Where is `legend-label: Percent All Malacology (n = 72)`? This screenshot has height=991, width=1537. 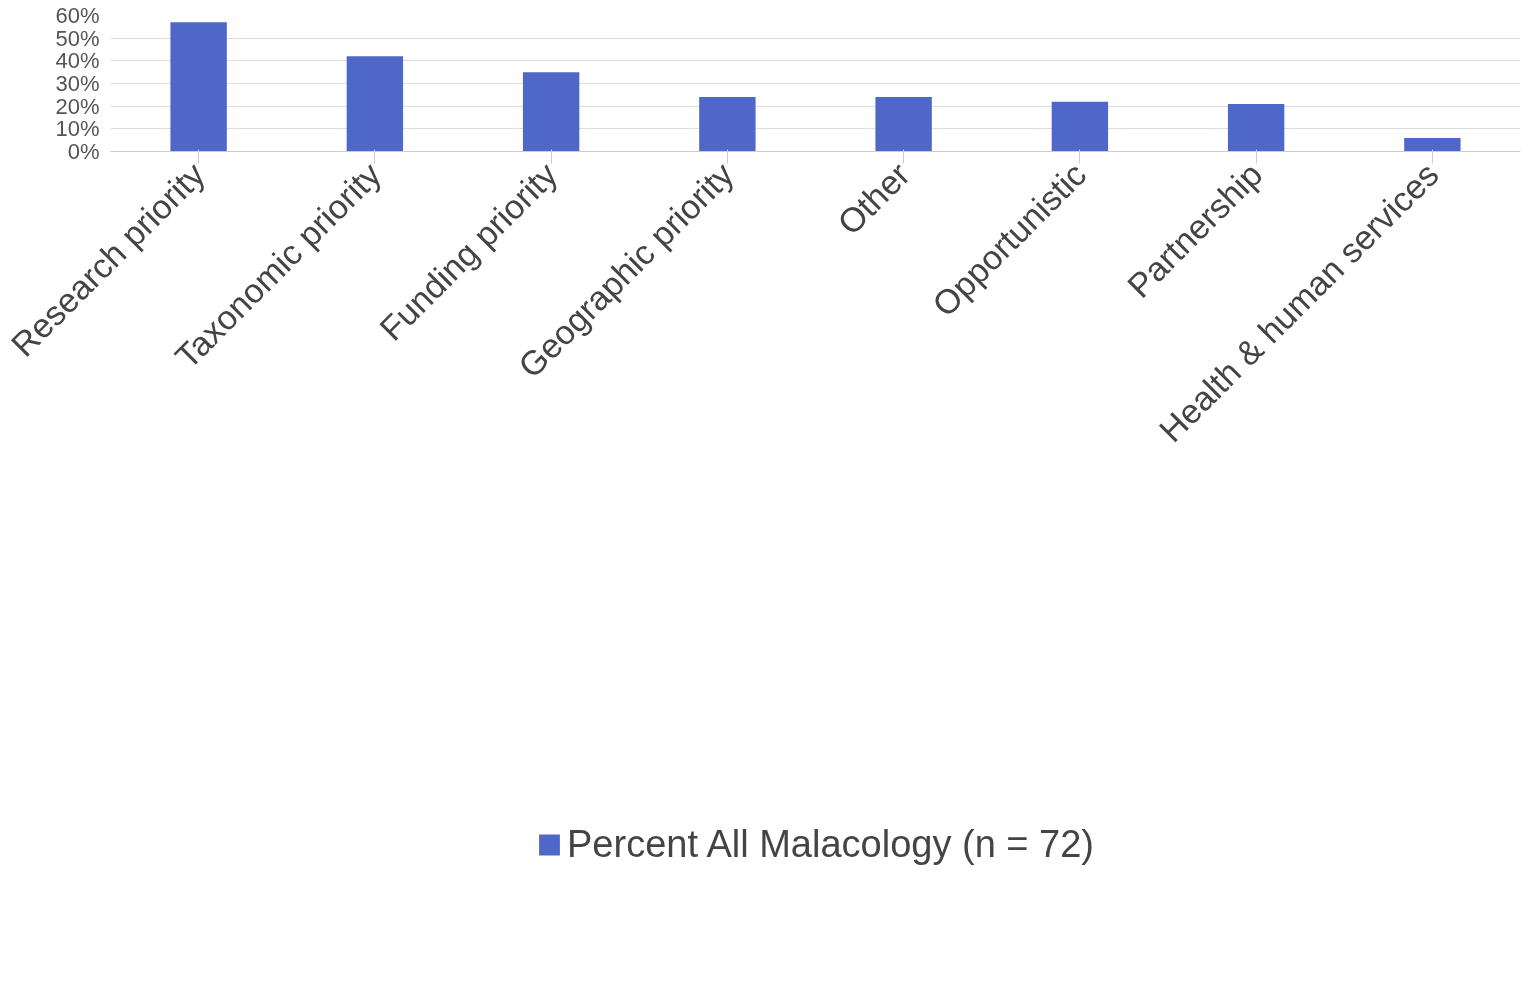 legend-label: Percent All Malacology (n = 72) is located at coordinates (830, 844).